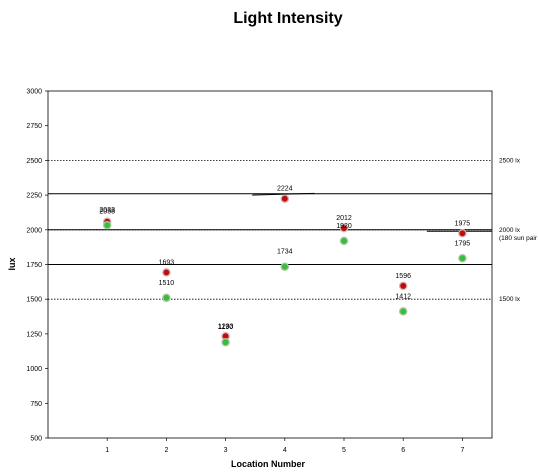 This screenshot has width=538, height=472. What do you see at coordinates (268, 464) in the screenshot?
I see `x-axis-label: Location Number` at bounding box center [268, 464].